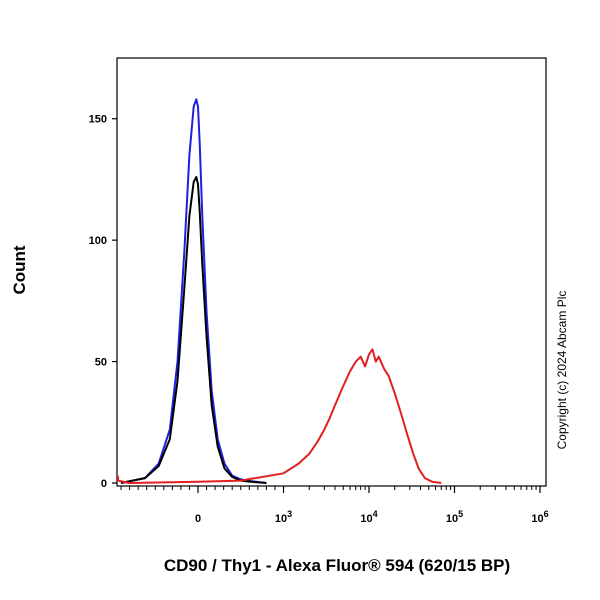  What do you see at coordinates (198, 519) in the screenshot?
I see `x-tick-label: 0` at bounding box center [198, 519].